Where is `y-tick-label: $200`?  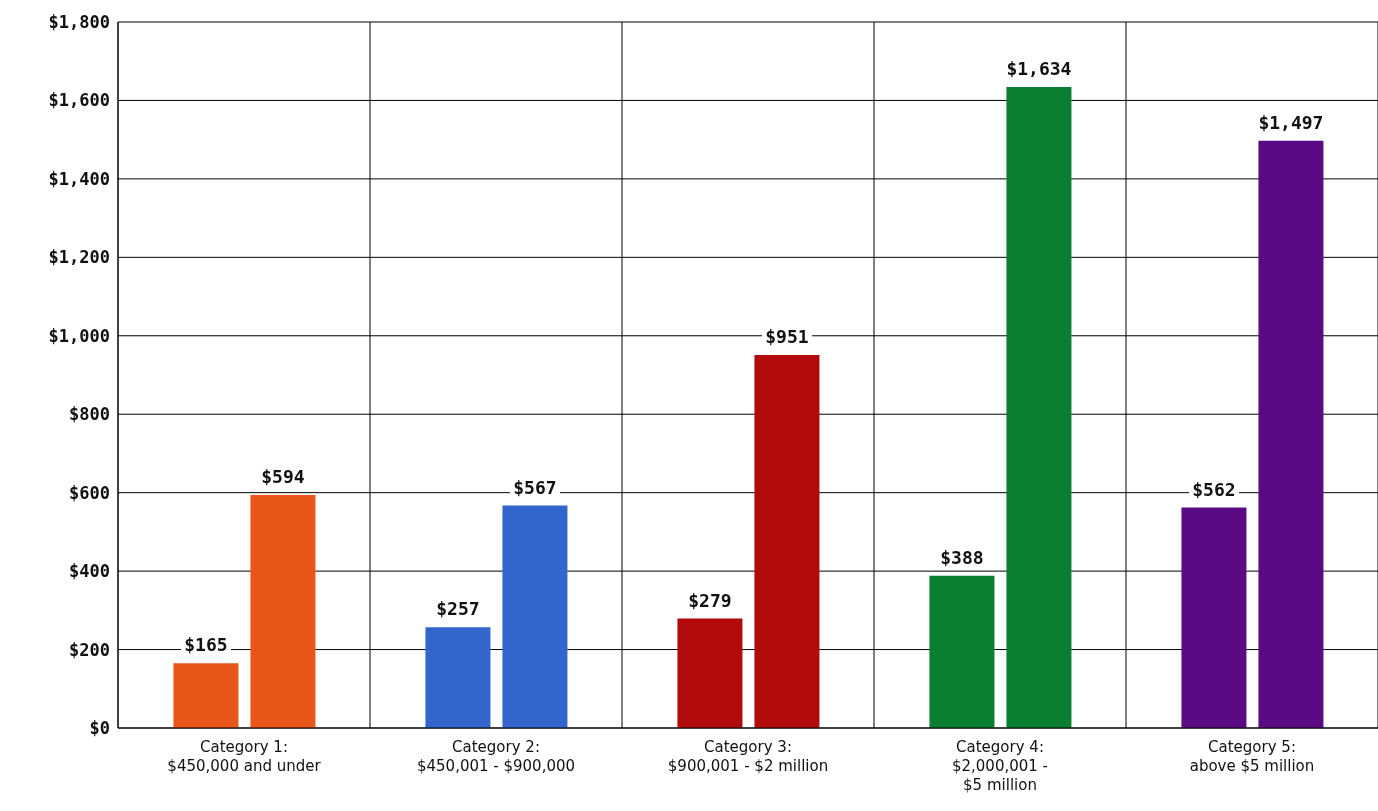 y-tick-label: $200 is located at coordinates (89, 649).